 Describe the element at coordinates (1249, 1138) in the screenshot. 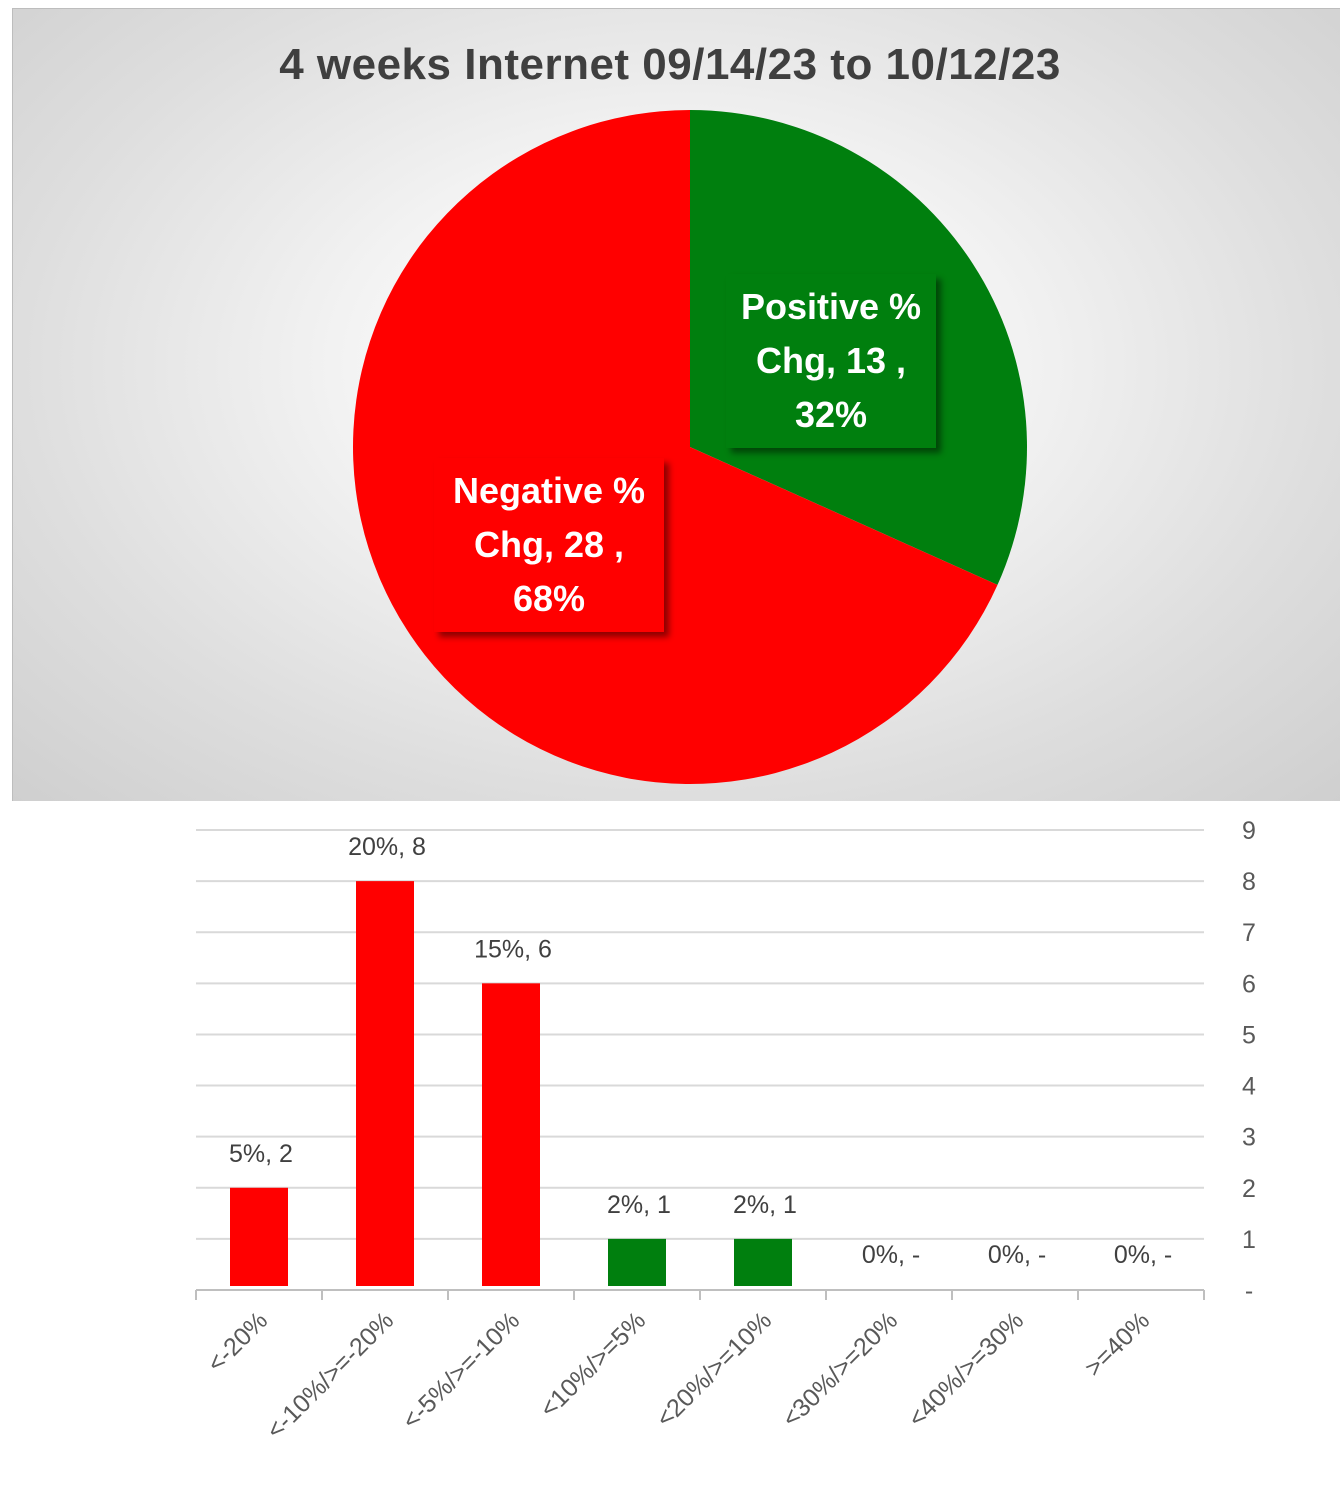

I see `y-tick-label: 3` at that location.